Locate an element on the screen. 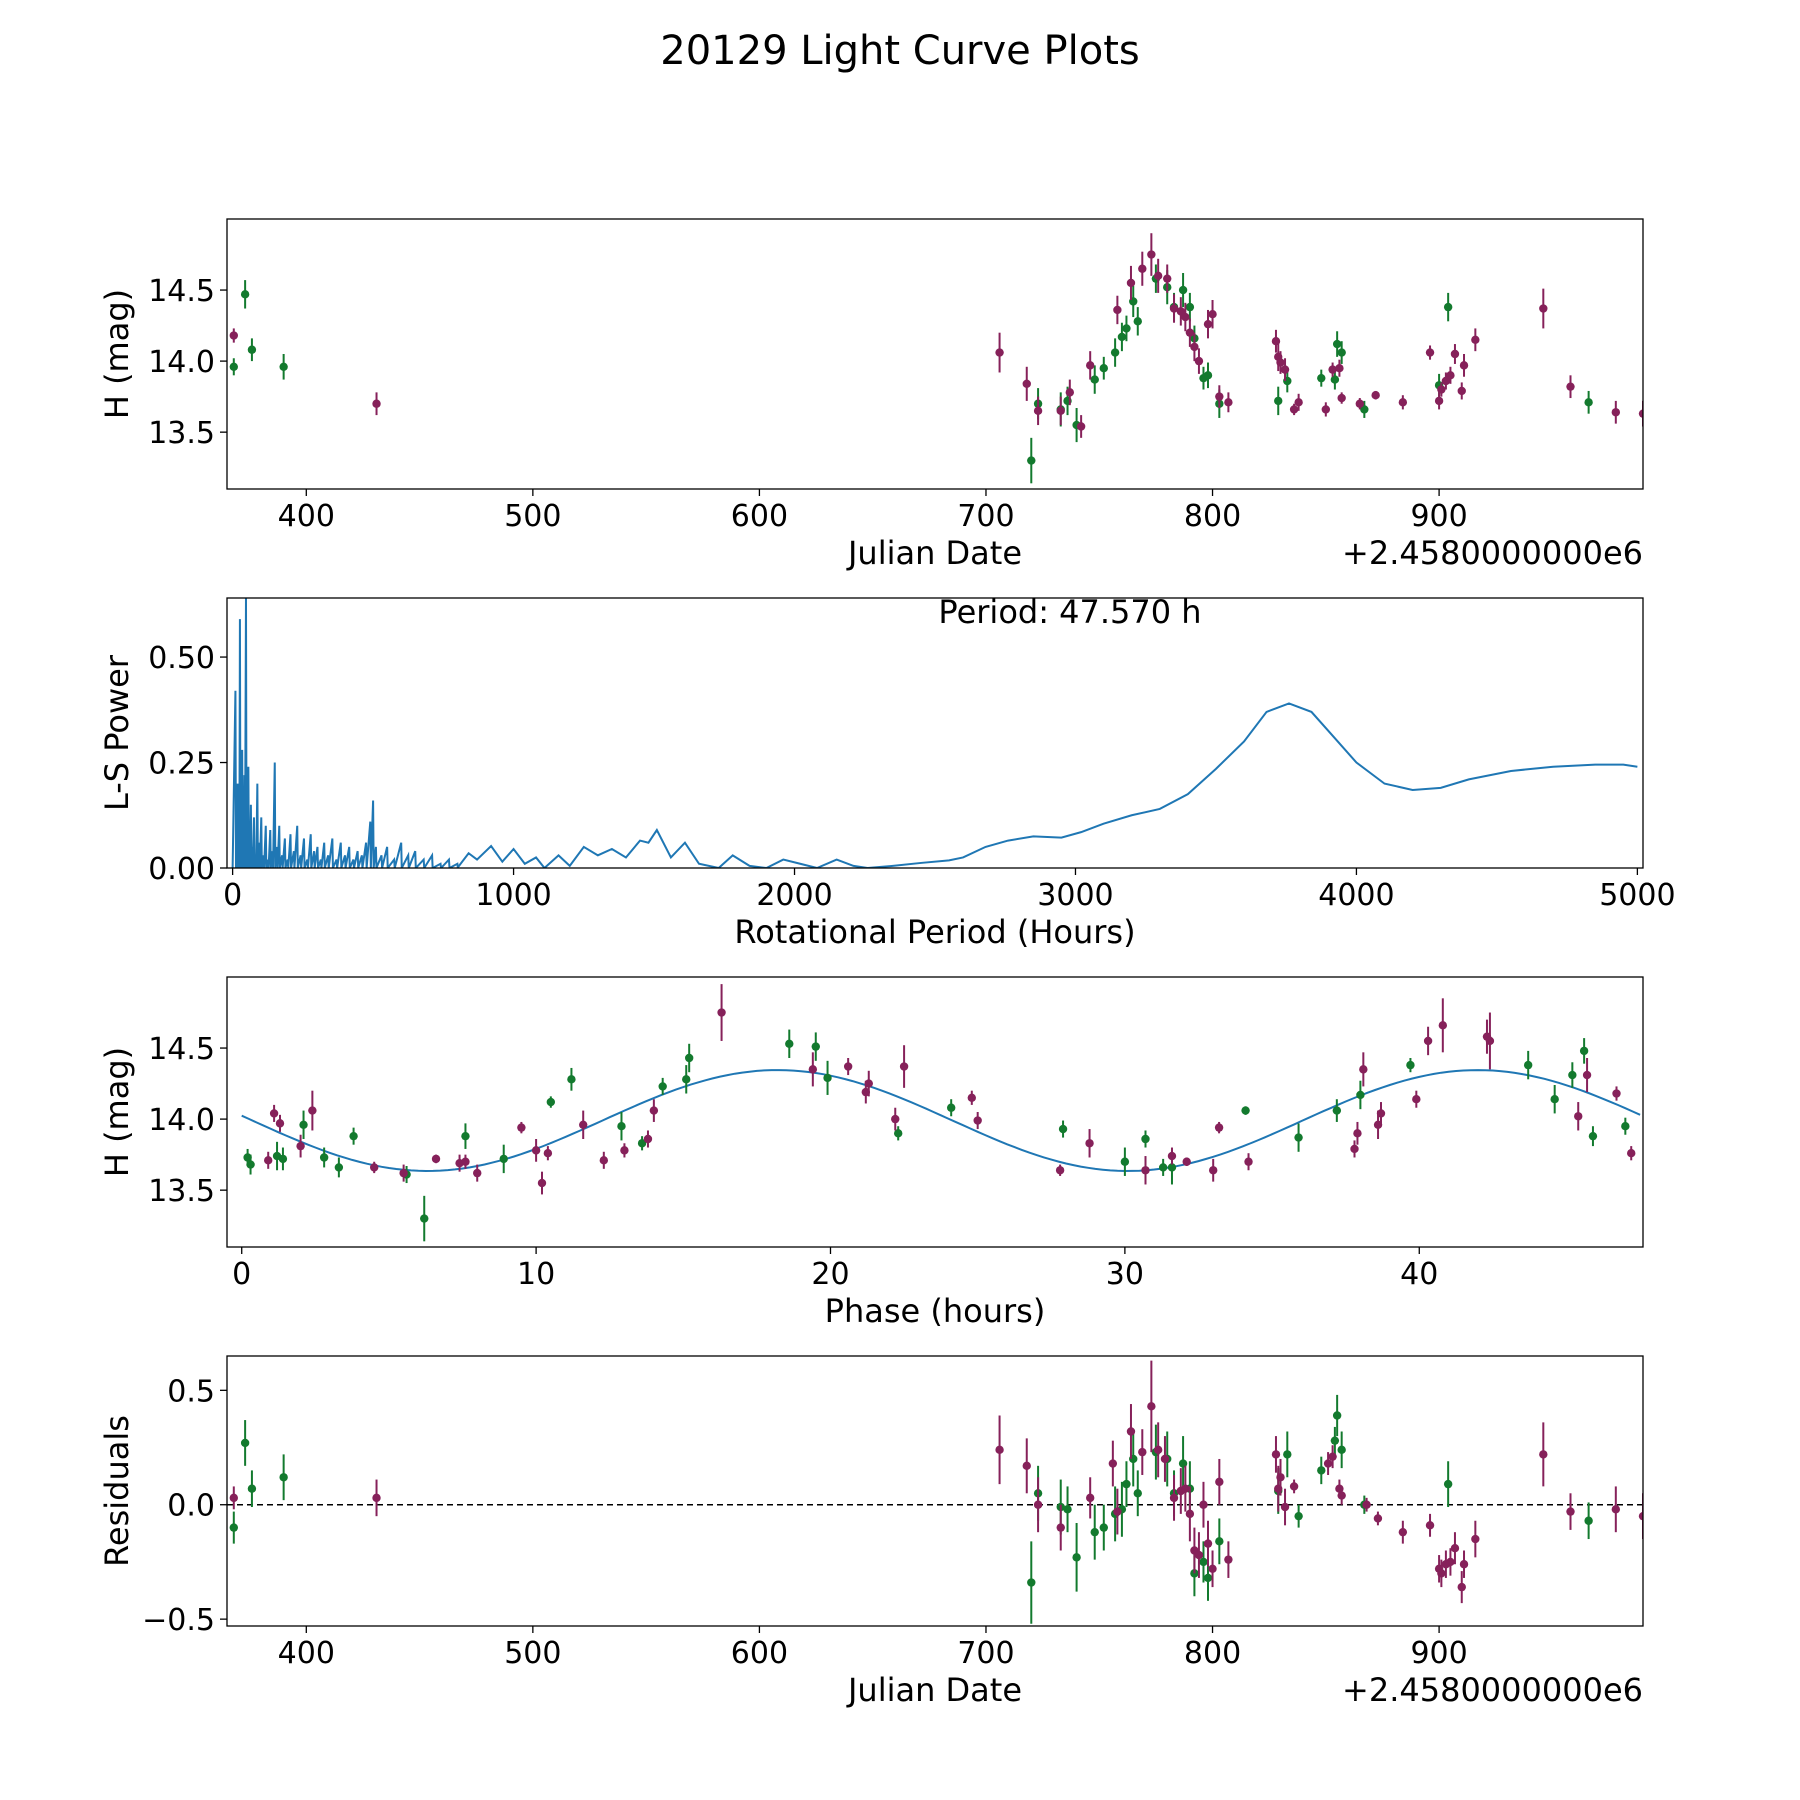 The height and width of the screenshot is (1800, 1800). x-tick-label: 30 is located at coordinates (1125, 1274).